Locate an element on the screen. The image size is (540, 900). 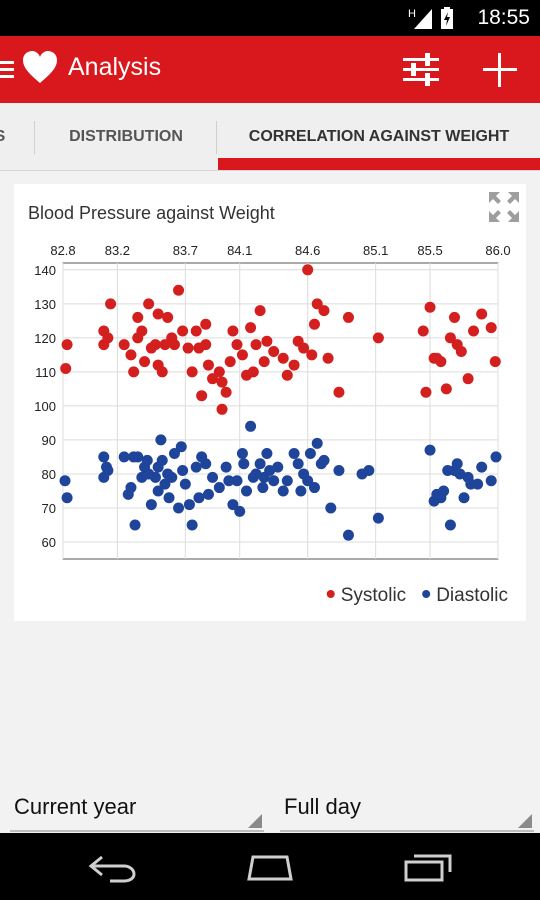
active-tab-indicator is located at coordinates (379, 164).